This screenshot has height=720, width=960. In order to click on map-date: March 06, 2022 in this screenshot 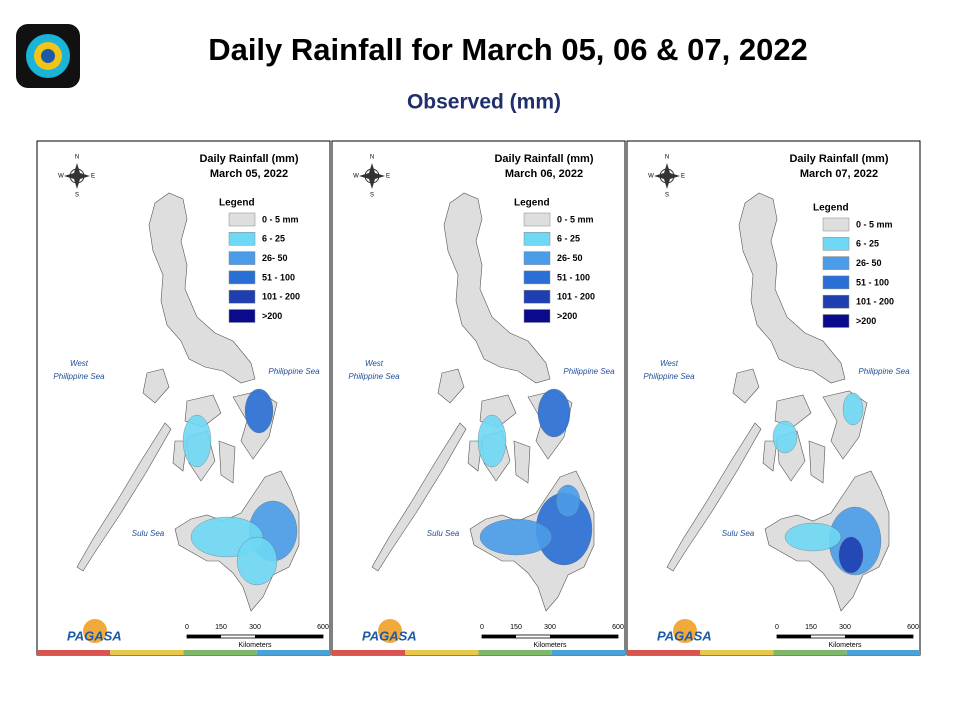, I will do `click(544, 174)`.